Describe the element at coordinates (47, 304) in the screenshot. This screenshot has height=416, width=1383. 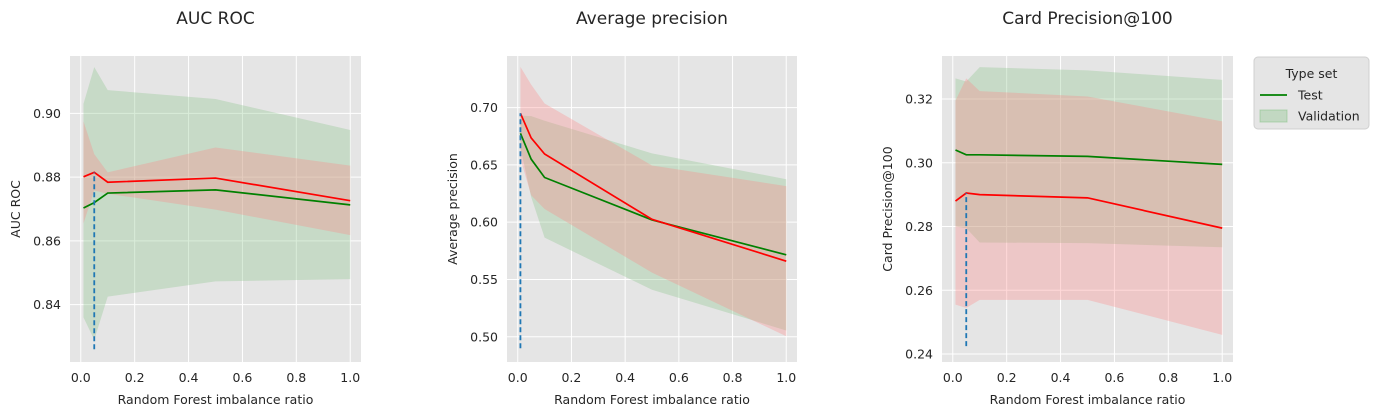
I see `y-tick-label: 0.84` at that location.